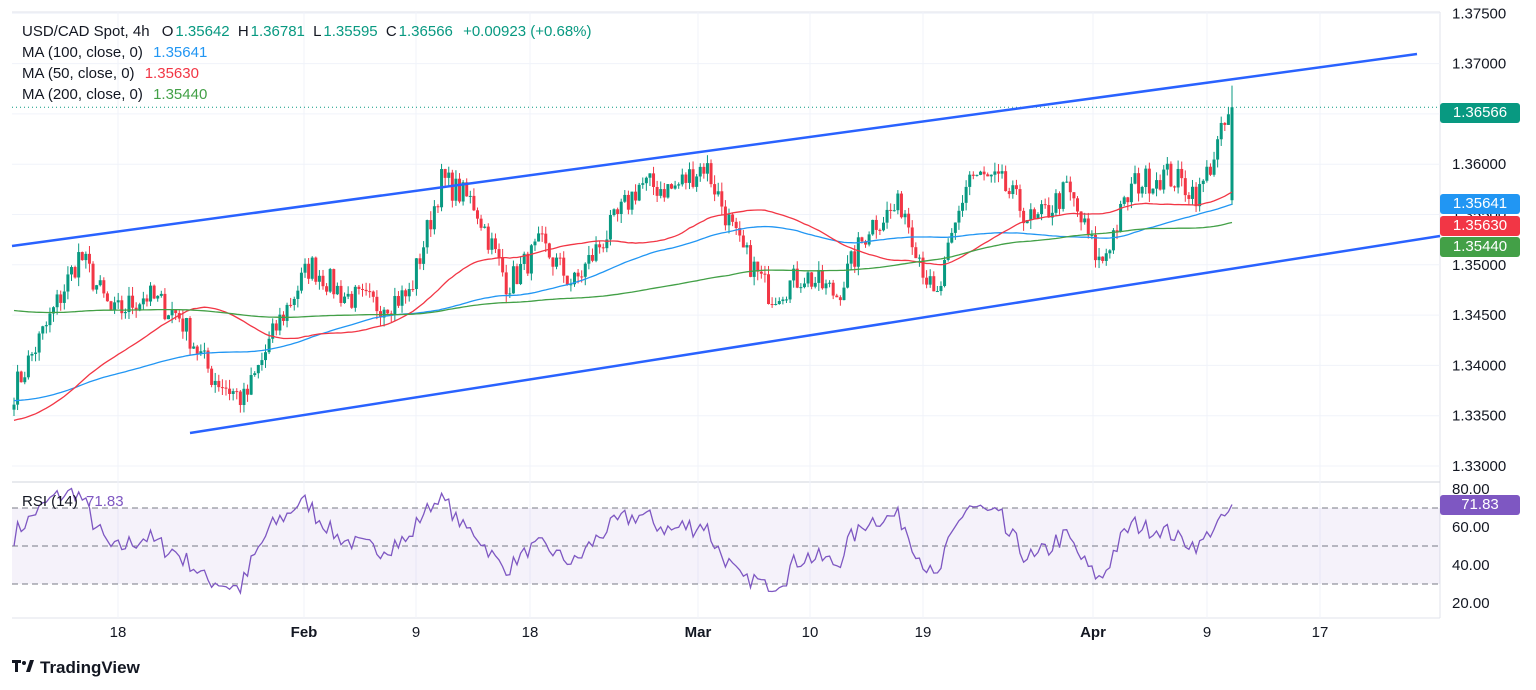 The width and height of the screenshot is (1536, 690). I want to click on ma200-legend: MA (200, close, 0) 1.35440, so click(307, 94).